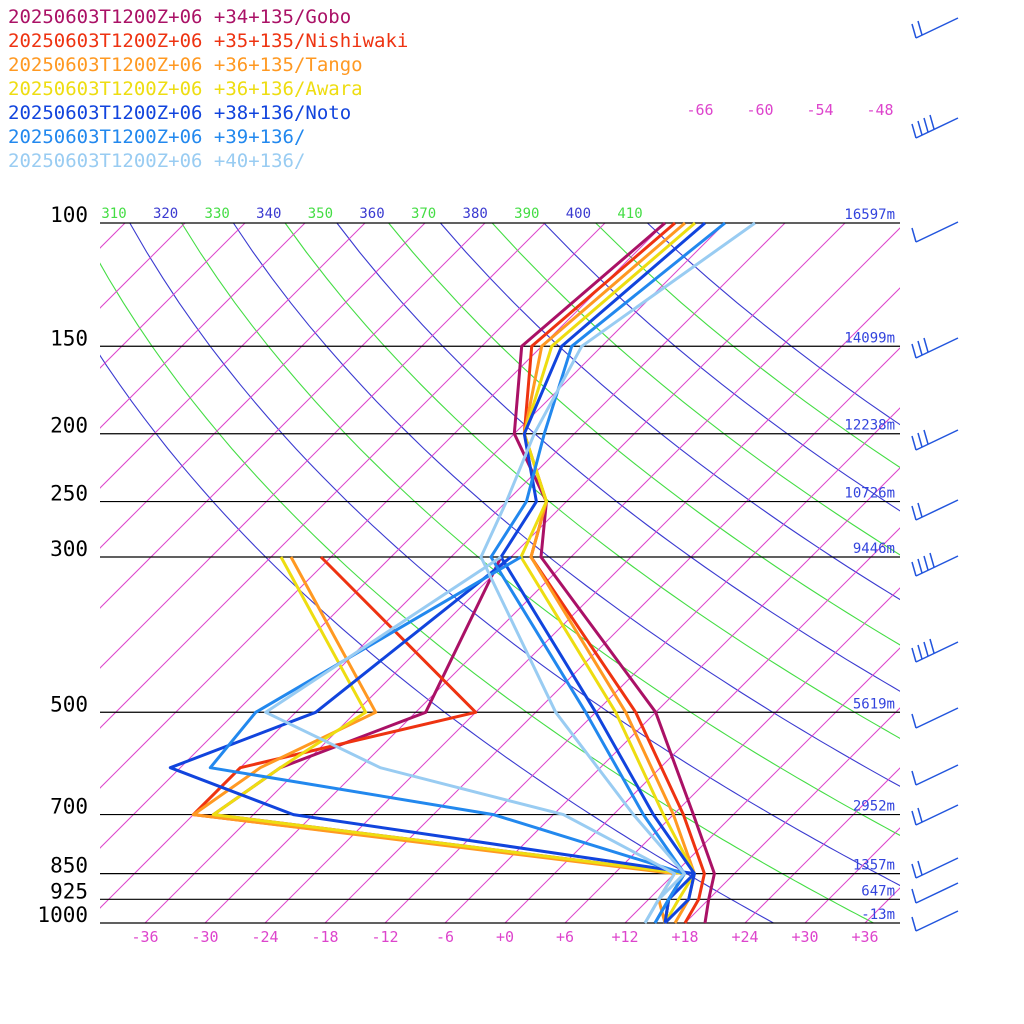 The height and width of the screenshot is (1024, 1024). Describe the element at coordinates (878, 891) in the screenshot. I see `height-label: 647m` at that location.